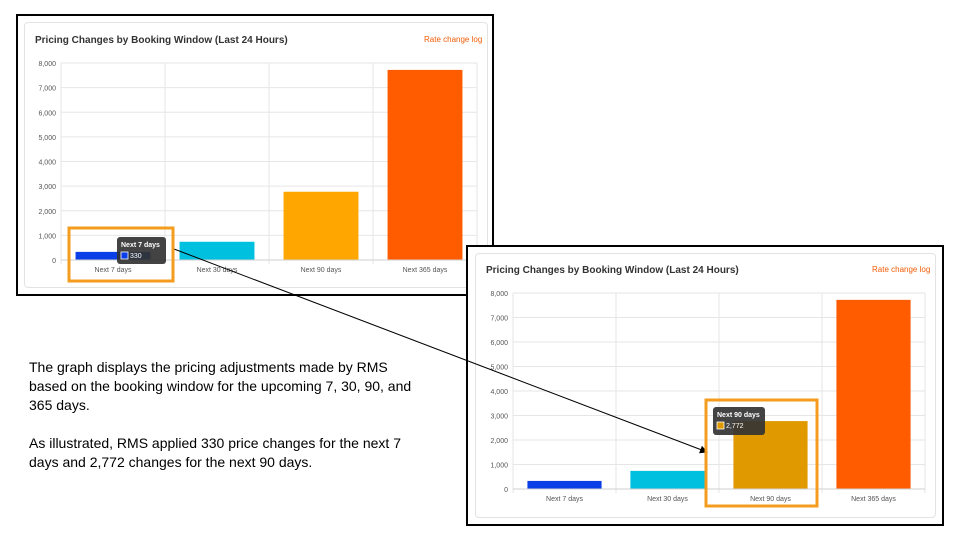 Image resolution: width=960 pixels, height=540 pixels. Describe the element at coordinates (770, 499) in the screenshot. I see `x-tick-label: Next 90 days` at that location.